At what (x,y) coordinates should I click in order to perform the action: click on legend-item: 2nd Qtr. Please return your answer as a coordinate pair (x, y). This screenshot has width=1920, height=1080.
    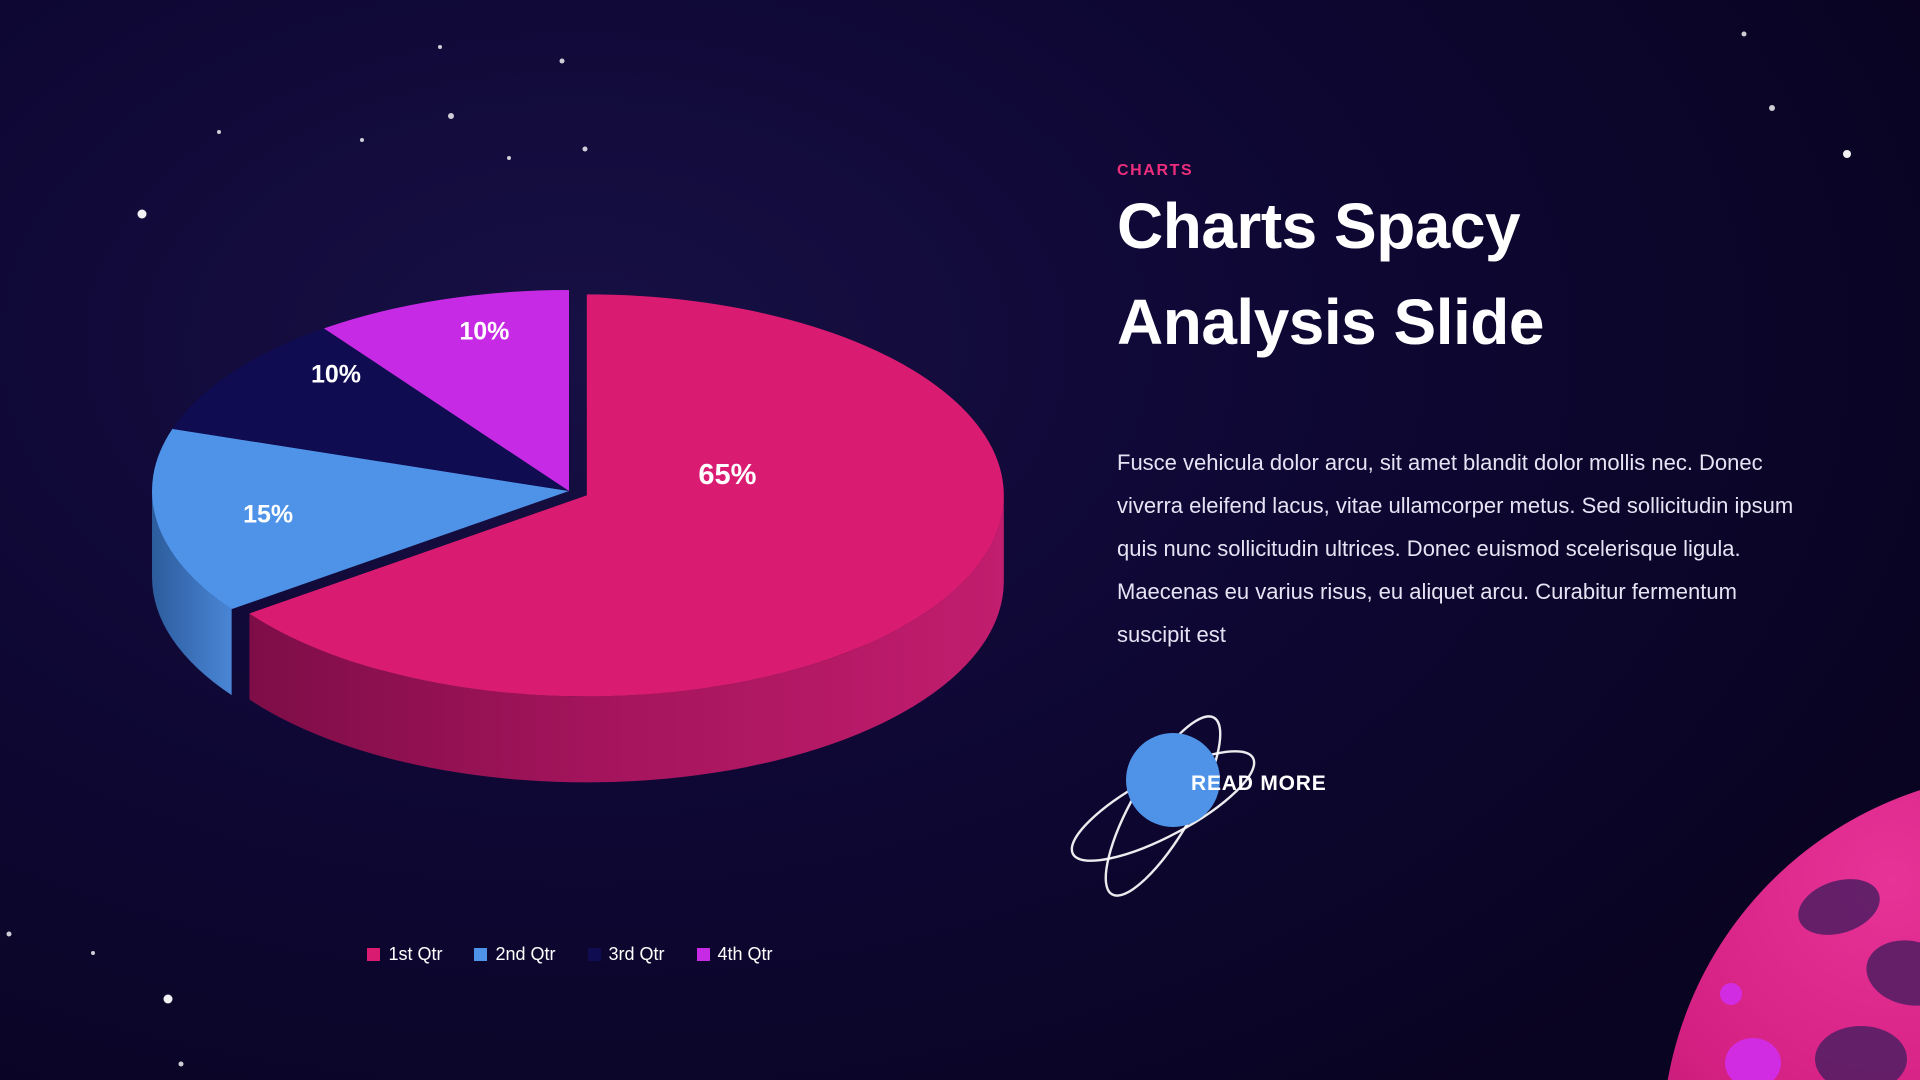
    Looking at the image, I should click on (515, 954).